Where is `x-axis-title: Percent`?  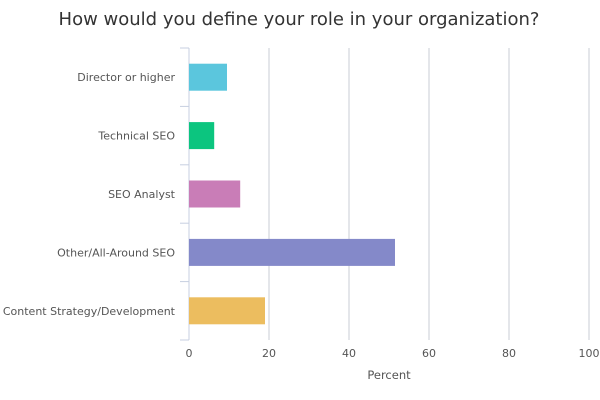
x-axis-title: Percent is located at coordinates (389, 375).